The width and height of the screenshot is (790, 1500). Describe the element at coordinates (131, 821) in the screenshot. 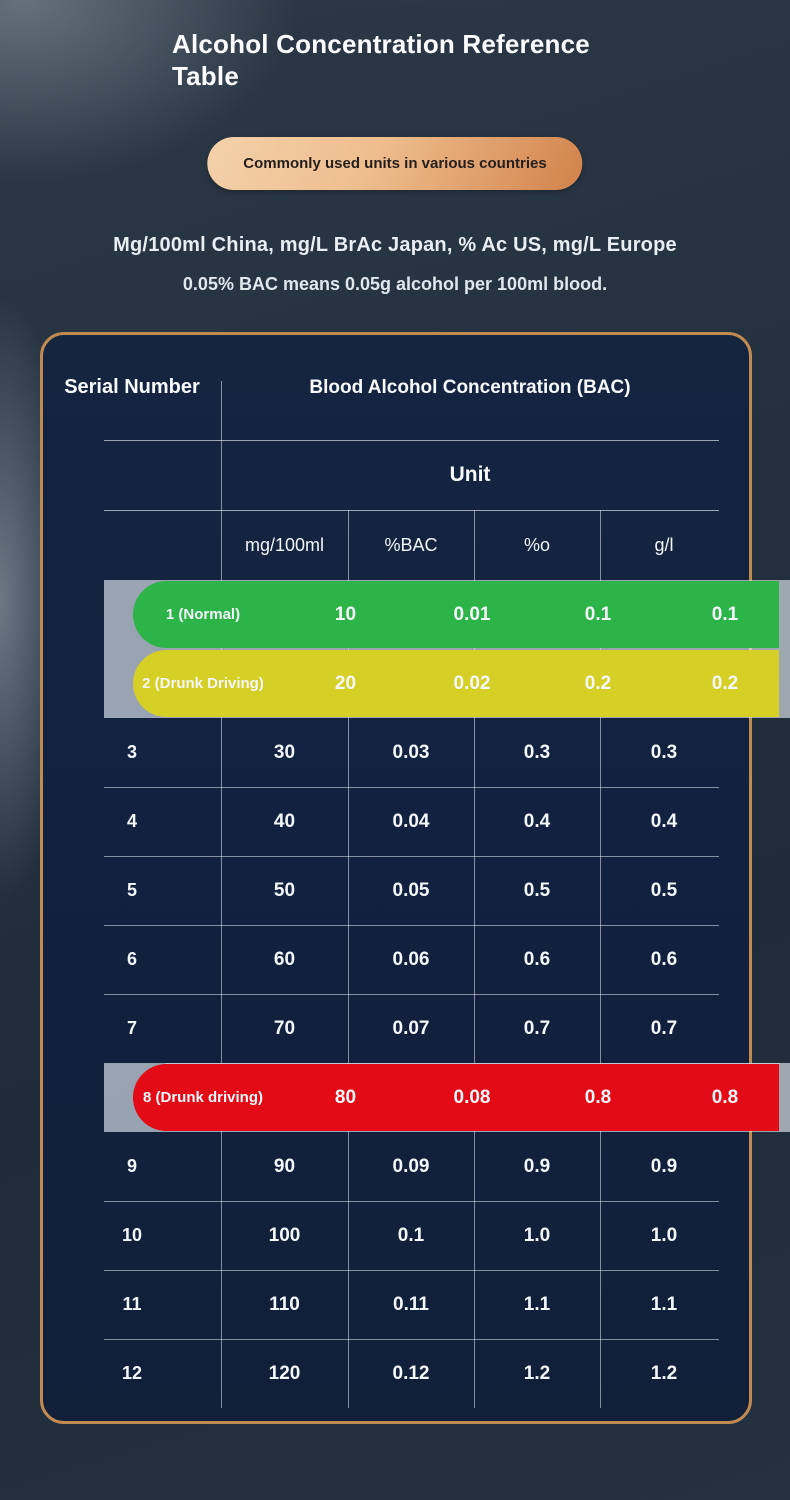

I see `serial-cell: 4` at that location.